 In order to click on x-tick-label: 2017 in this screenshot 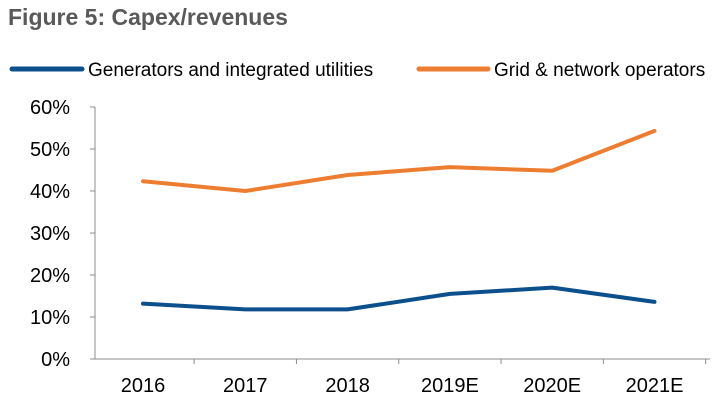, I will do `click(245, 386)`.